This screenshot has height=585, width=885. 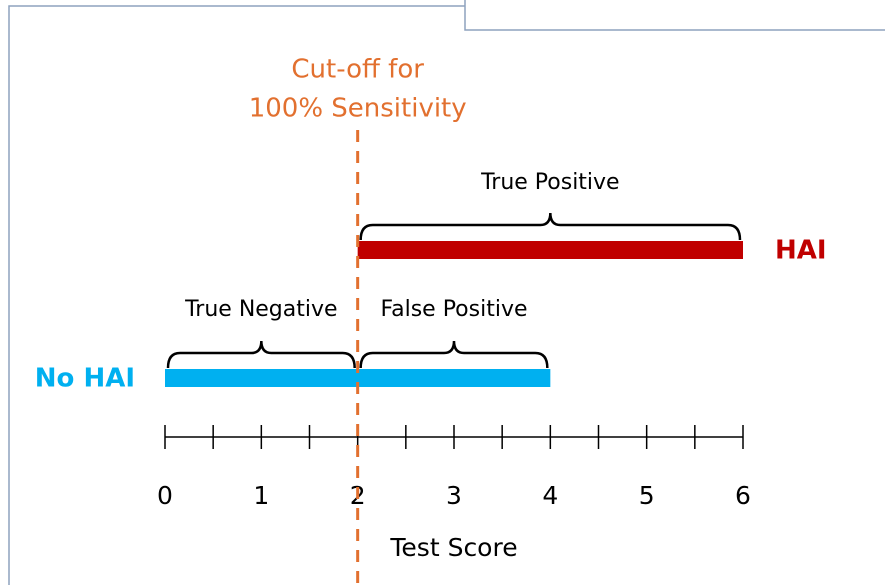 What do you see at coordinates (261, 495) in the screenshot?
I see `tick-label: 1` at bounding box center [261, 495].